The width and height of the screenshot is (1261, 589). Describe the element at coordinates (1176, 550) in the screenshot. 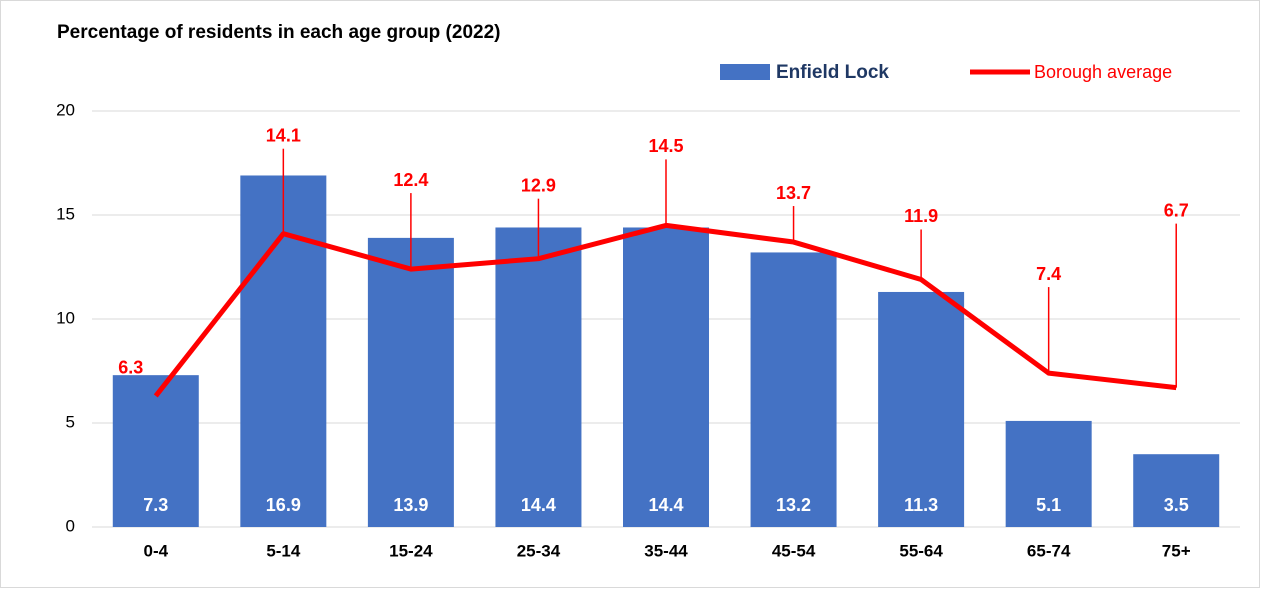

I see `x-tick-label: 75+` at that location.